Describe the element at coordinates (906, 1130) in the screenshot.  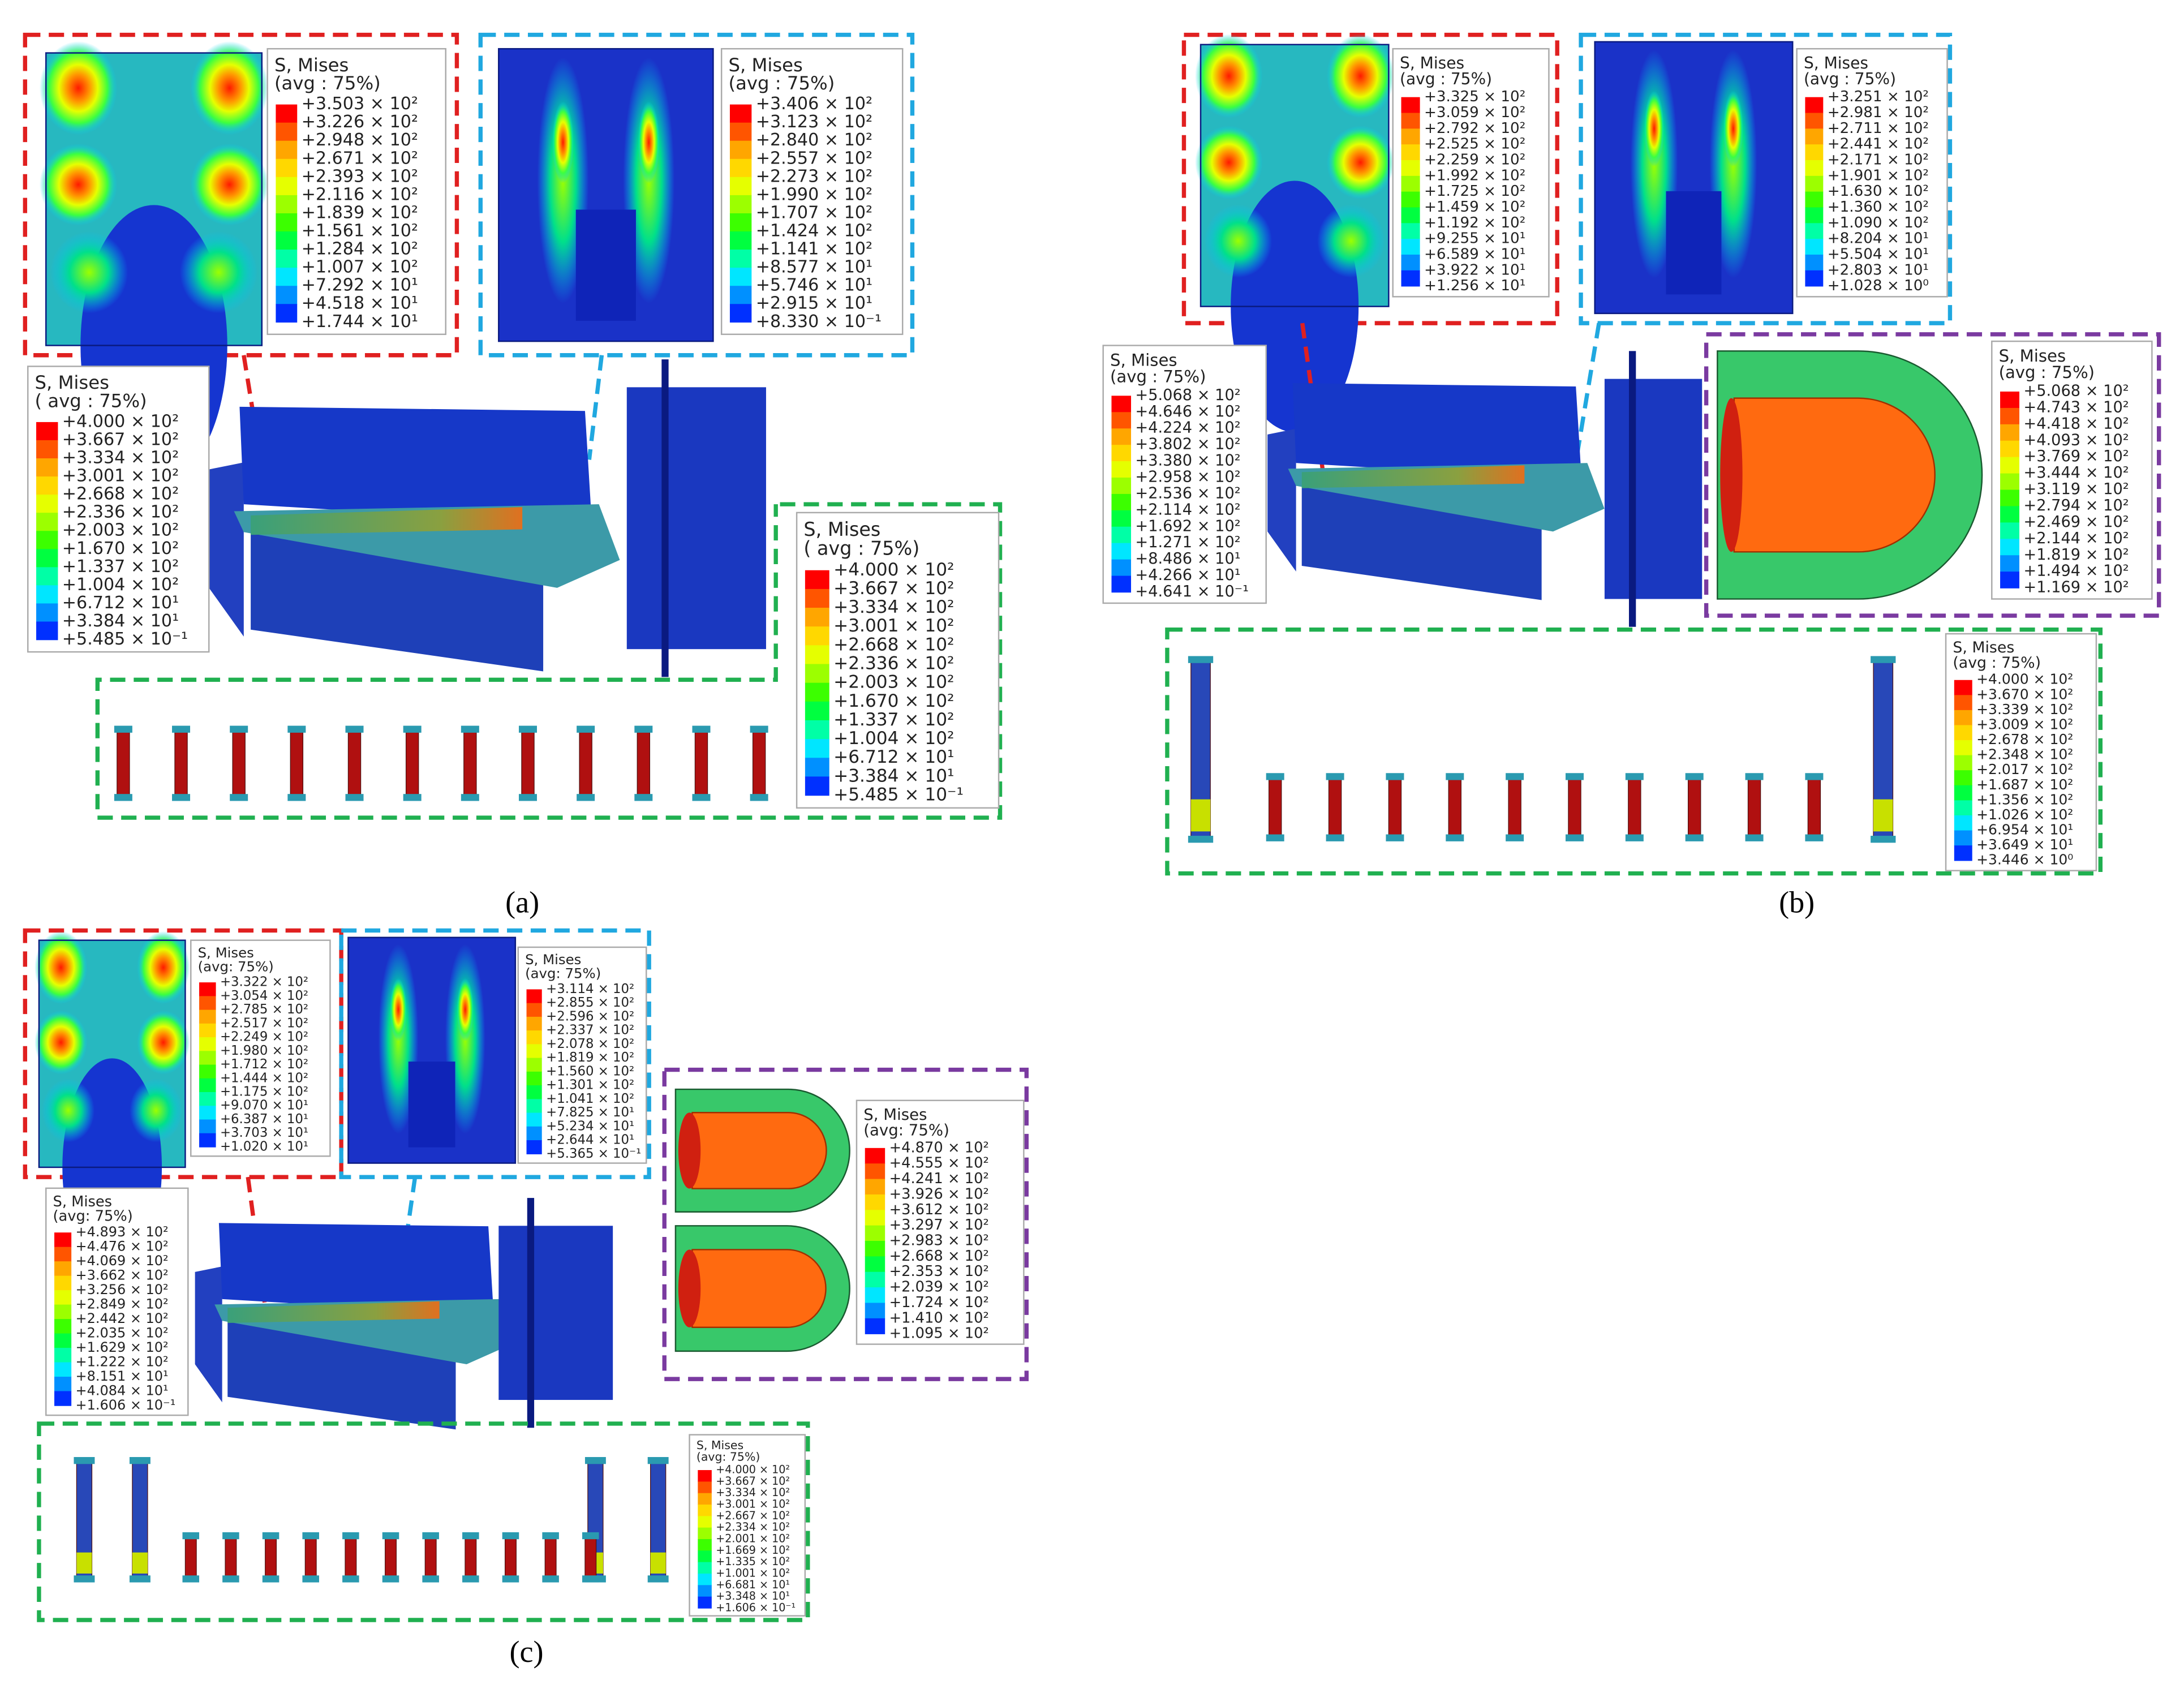
I see `legend-subtitle: (avg: 75%)` at that location.